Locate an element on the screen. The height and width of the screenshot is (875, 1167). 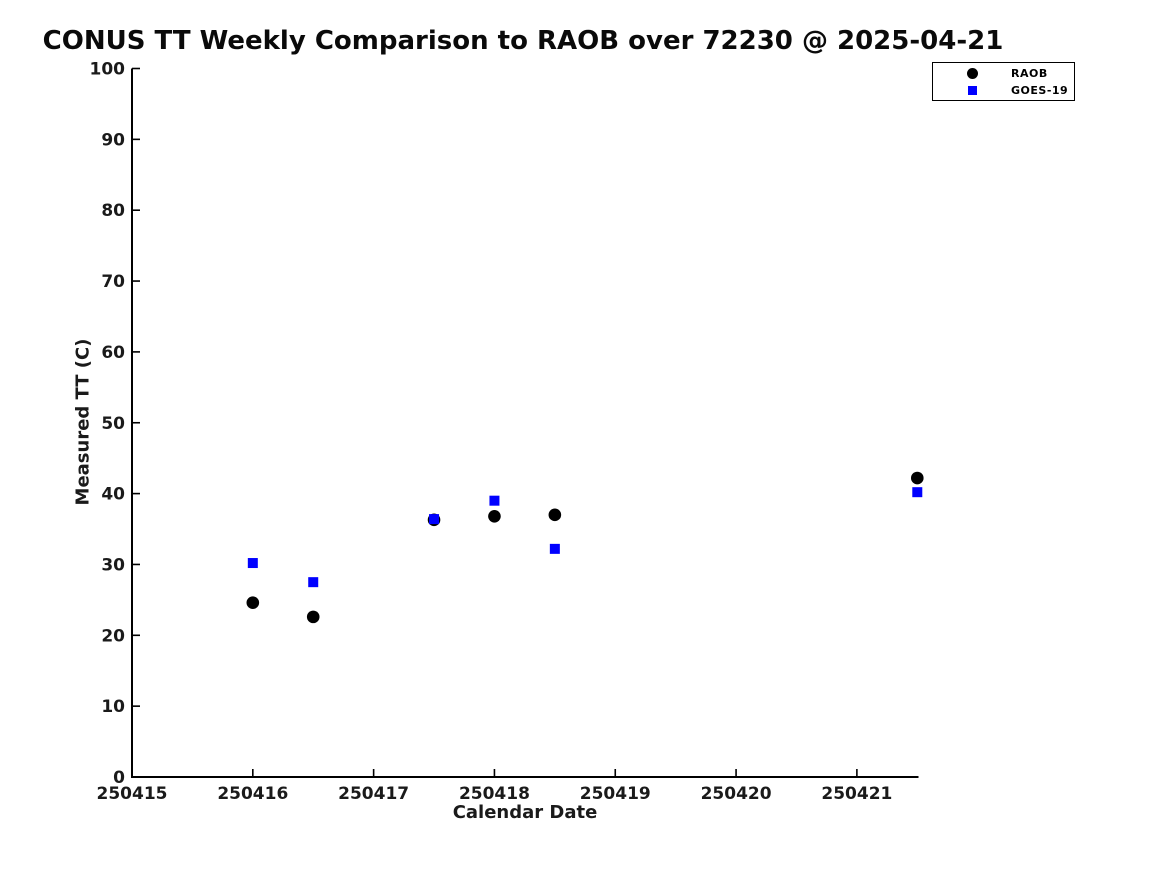
legend-label: RAOB is located at coordinates (1029, 73).